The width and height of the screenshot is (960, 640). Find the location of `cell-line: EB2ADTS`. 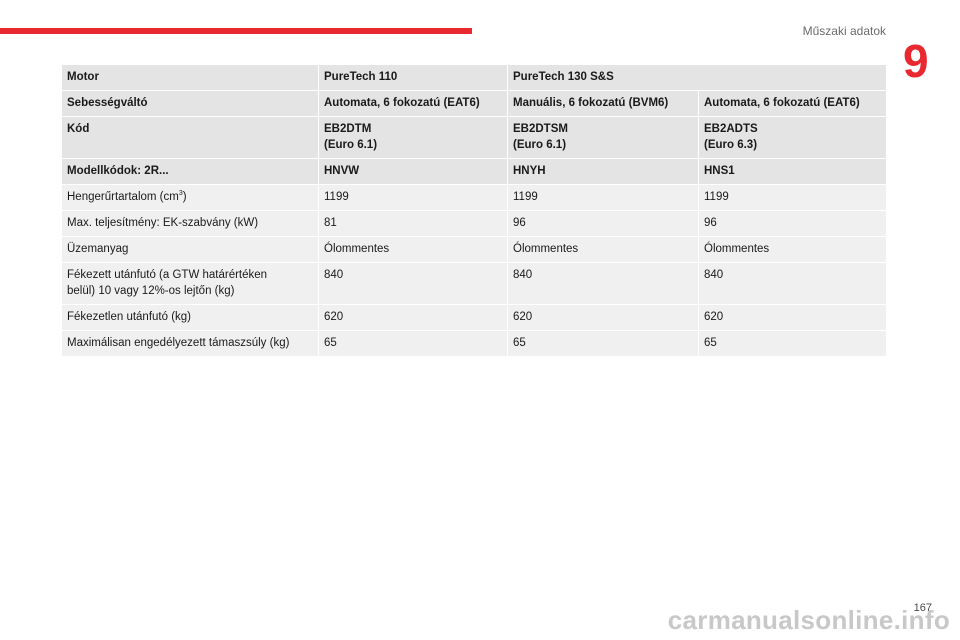

cell-line: EB2ADTS is located at coordinates (731, 129).